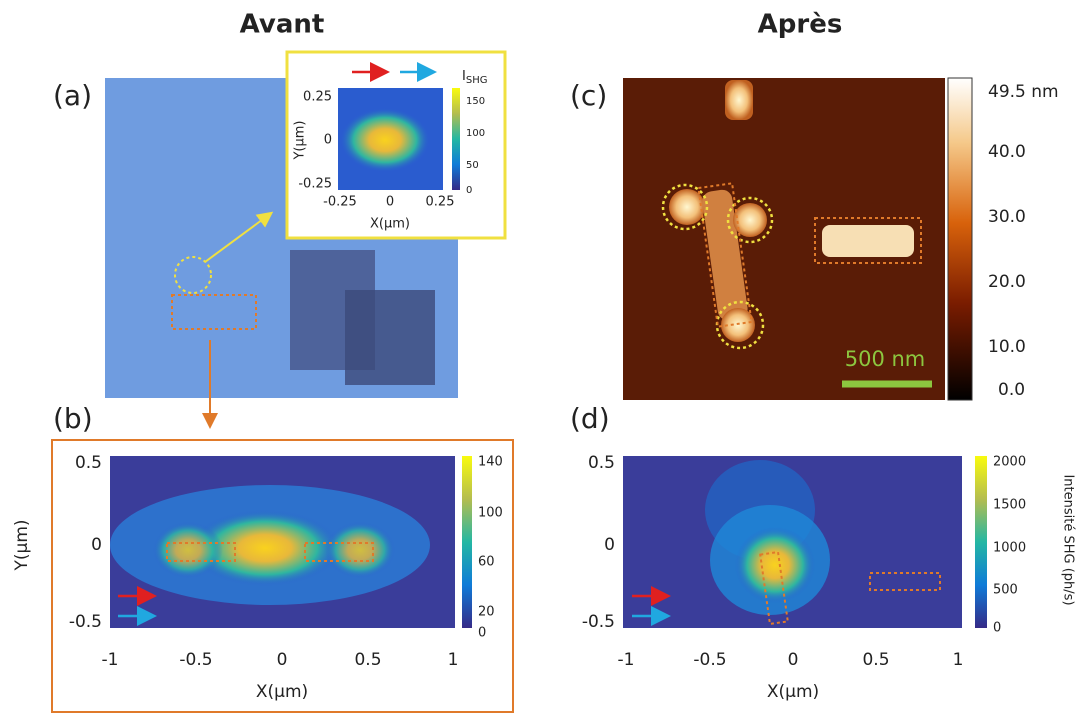 The image size is (1085, 718). Describe the element at coordinates (472, 165) in the screenshot. I see `colorbar-tick: 50` at that location.